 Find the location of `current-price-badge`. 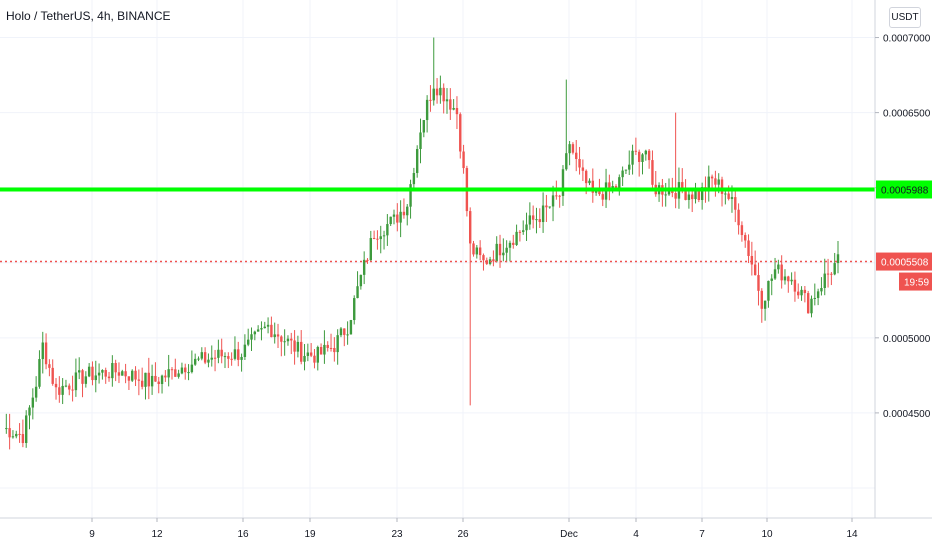

current-price-badge is located at coordinates (904, 261).